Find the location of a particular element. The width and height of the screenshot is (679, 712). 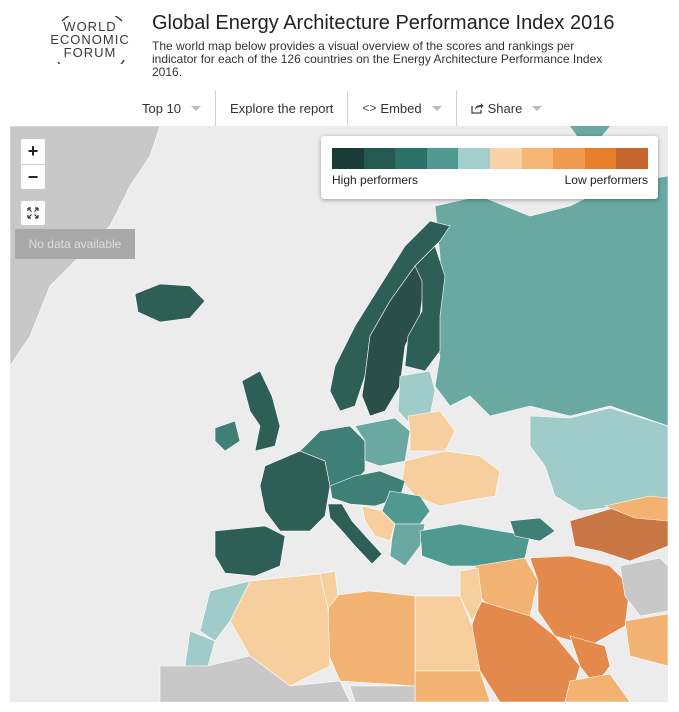

wef-logo: WORLD ECONOMIC FORUM is located at coordinates (90, 39).